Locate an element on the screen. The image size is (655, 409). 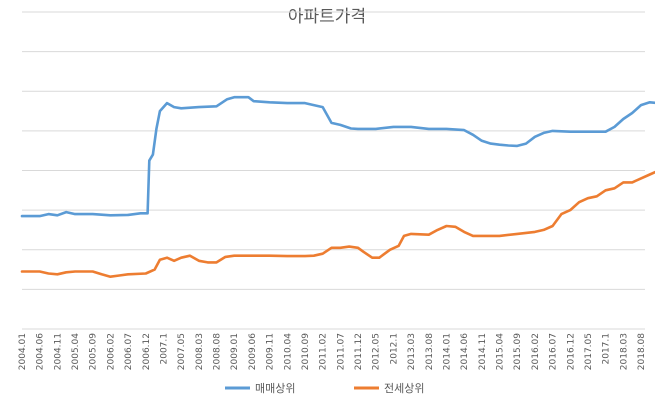
x-tick-label: 2005.04 is located at coordinates (76, 351).